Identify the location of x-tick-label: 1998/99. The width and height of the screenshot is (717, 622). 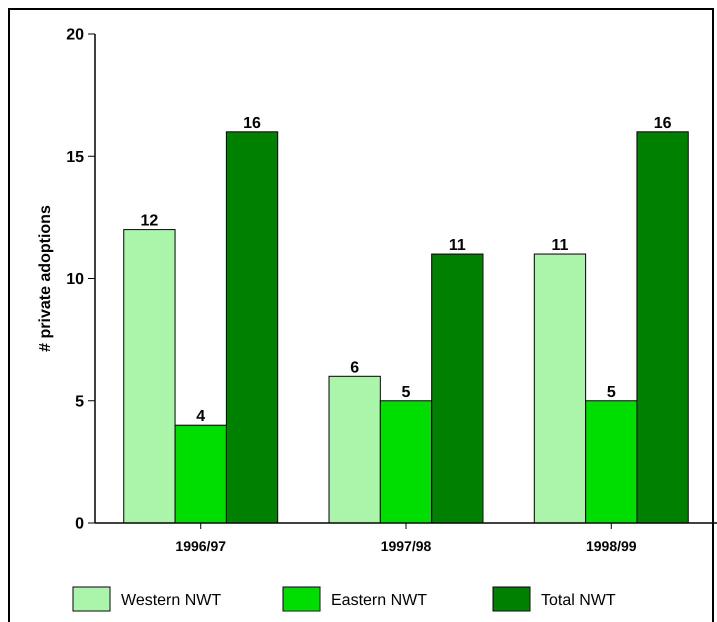
(611, 546).